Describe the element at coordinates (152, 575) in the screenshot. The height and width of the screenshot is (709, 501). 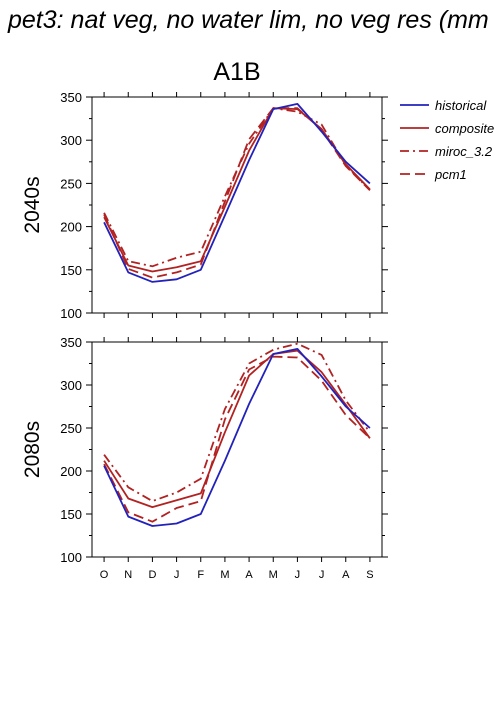
I see `x-tick-label: D` at that location.